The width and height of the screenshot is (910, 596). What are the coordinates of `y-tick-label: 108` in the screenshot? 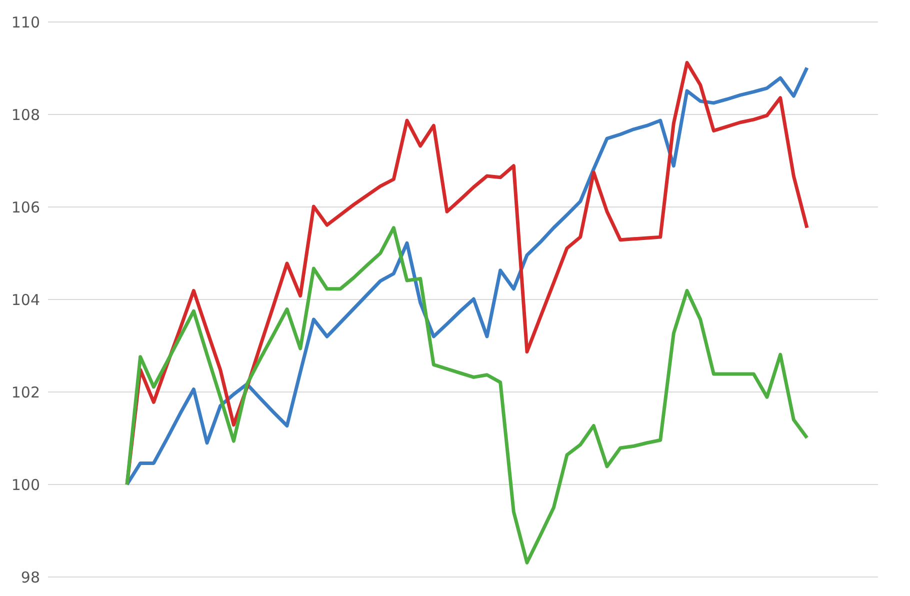 It's located at (25, 115).